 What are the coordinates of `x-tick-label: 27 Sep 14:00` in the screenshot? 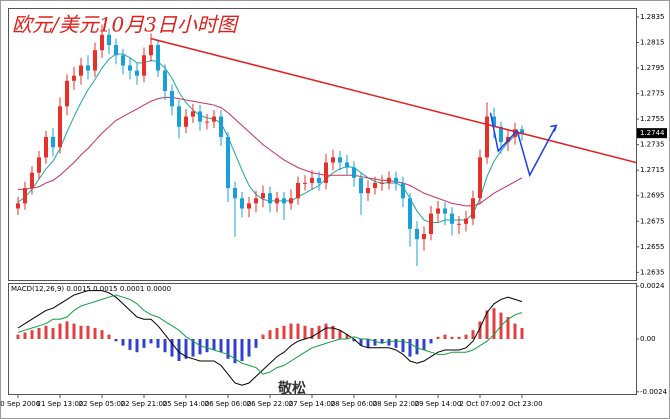 It's located at (312, 404).